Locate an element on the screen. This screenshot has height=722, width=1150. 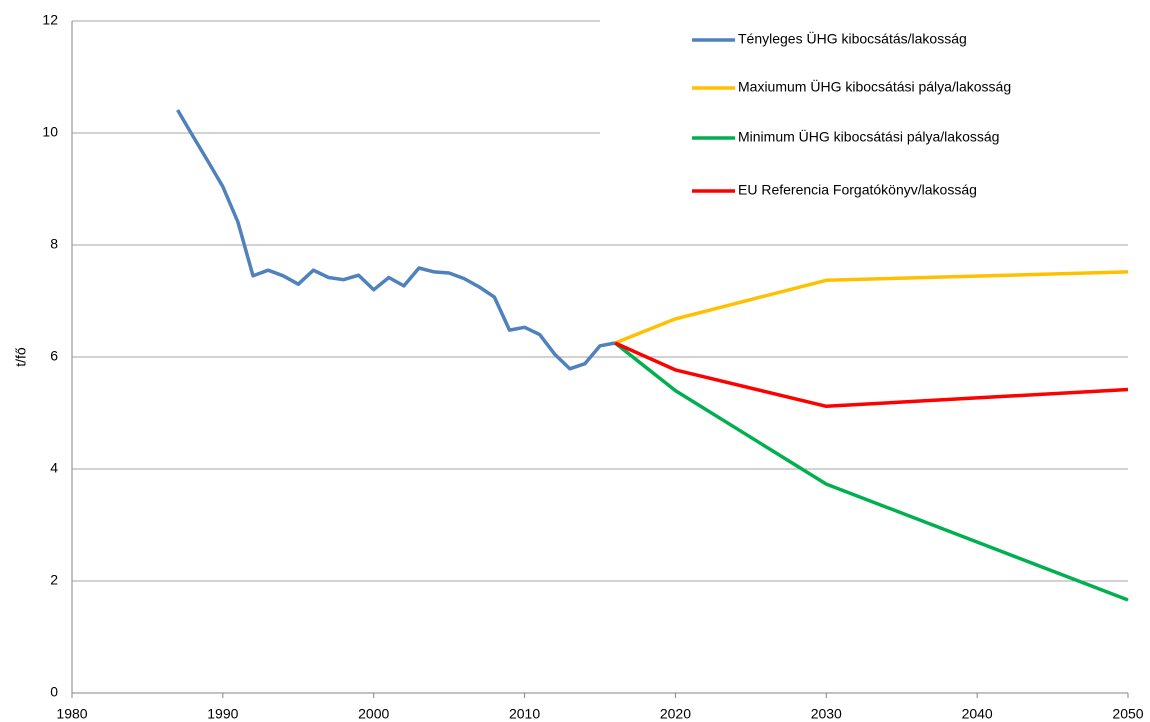
x-tick-label: 2010 is located at coordinates (524, 714).